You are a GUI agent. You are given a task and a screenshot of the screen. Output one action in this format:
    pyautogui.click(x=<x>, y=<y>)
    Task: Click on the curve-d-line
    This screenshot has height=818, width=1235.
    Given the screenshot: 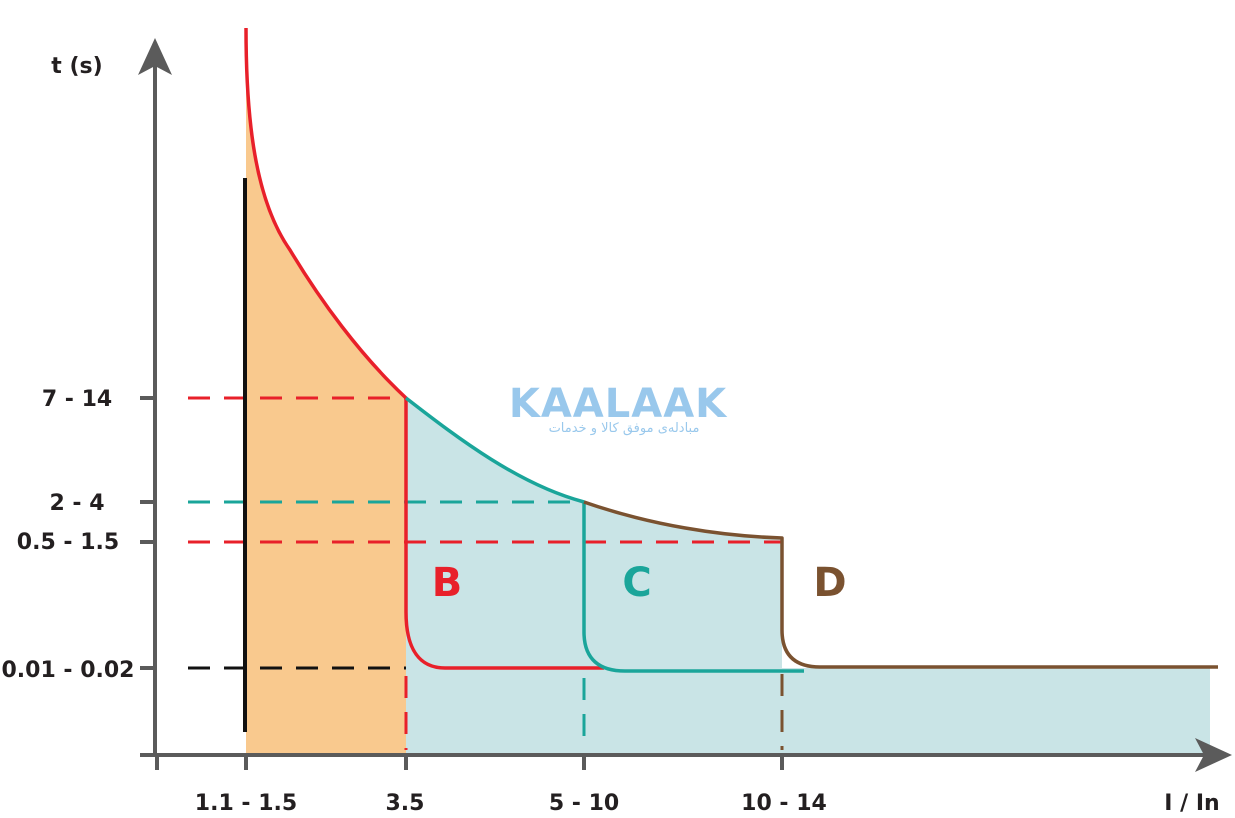 What is the action you would take?
    pyautogui.click(x=900, y=584)
    